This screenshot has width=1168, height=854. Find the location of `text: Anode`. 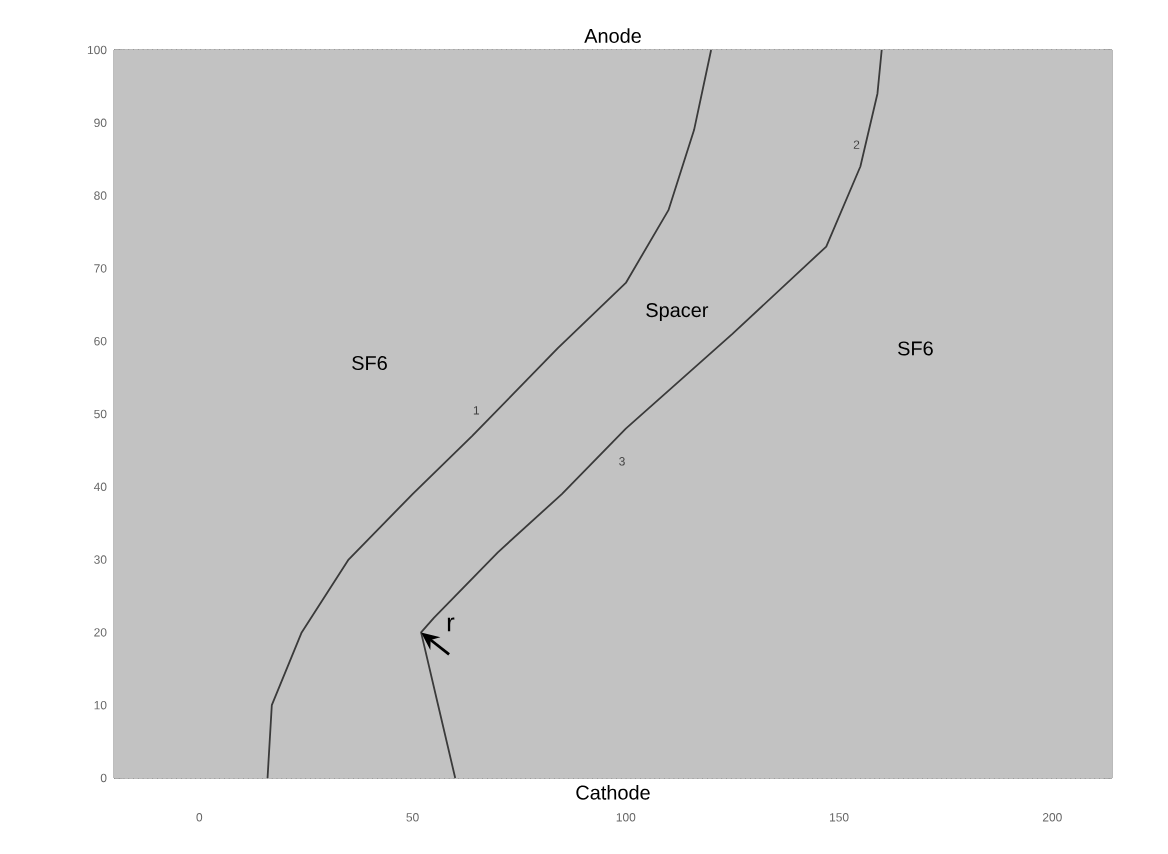

text: Anode is located at coordinates (612, 35).